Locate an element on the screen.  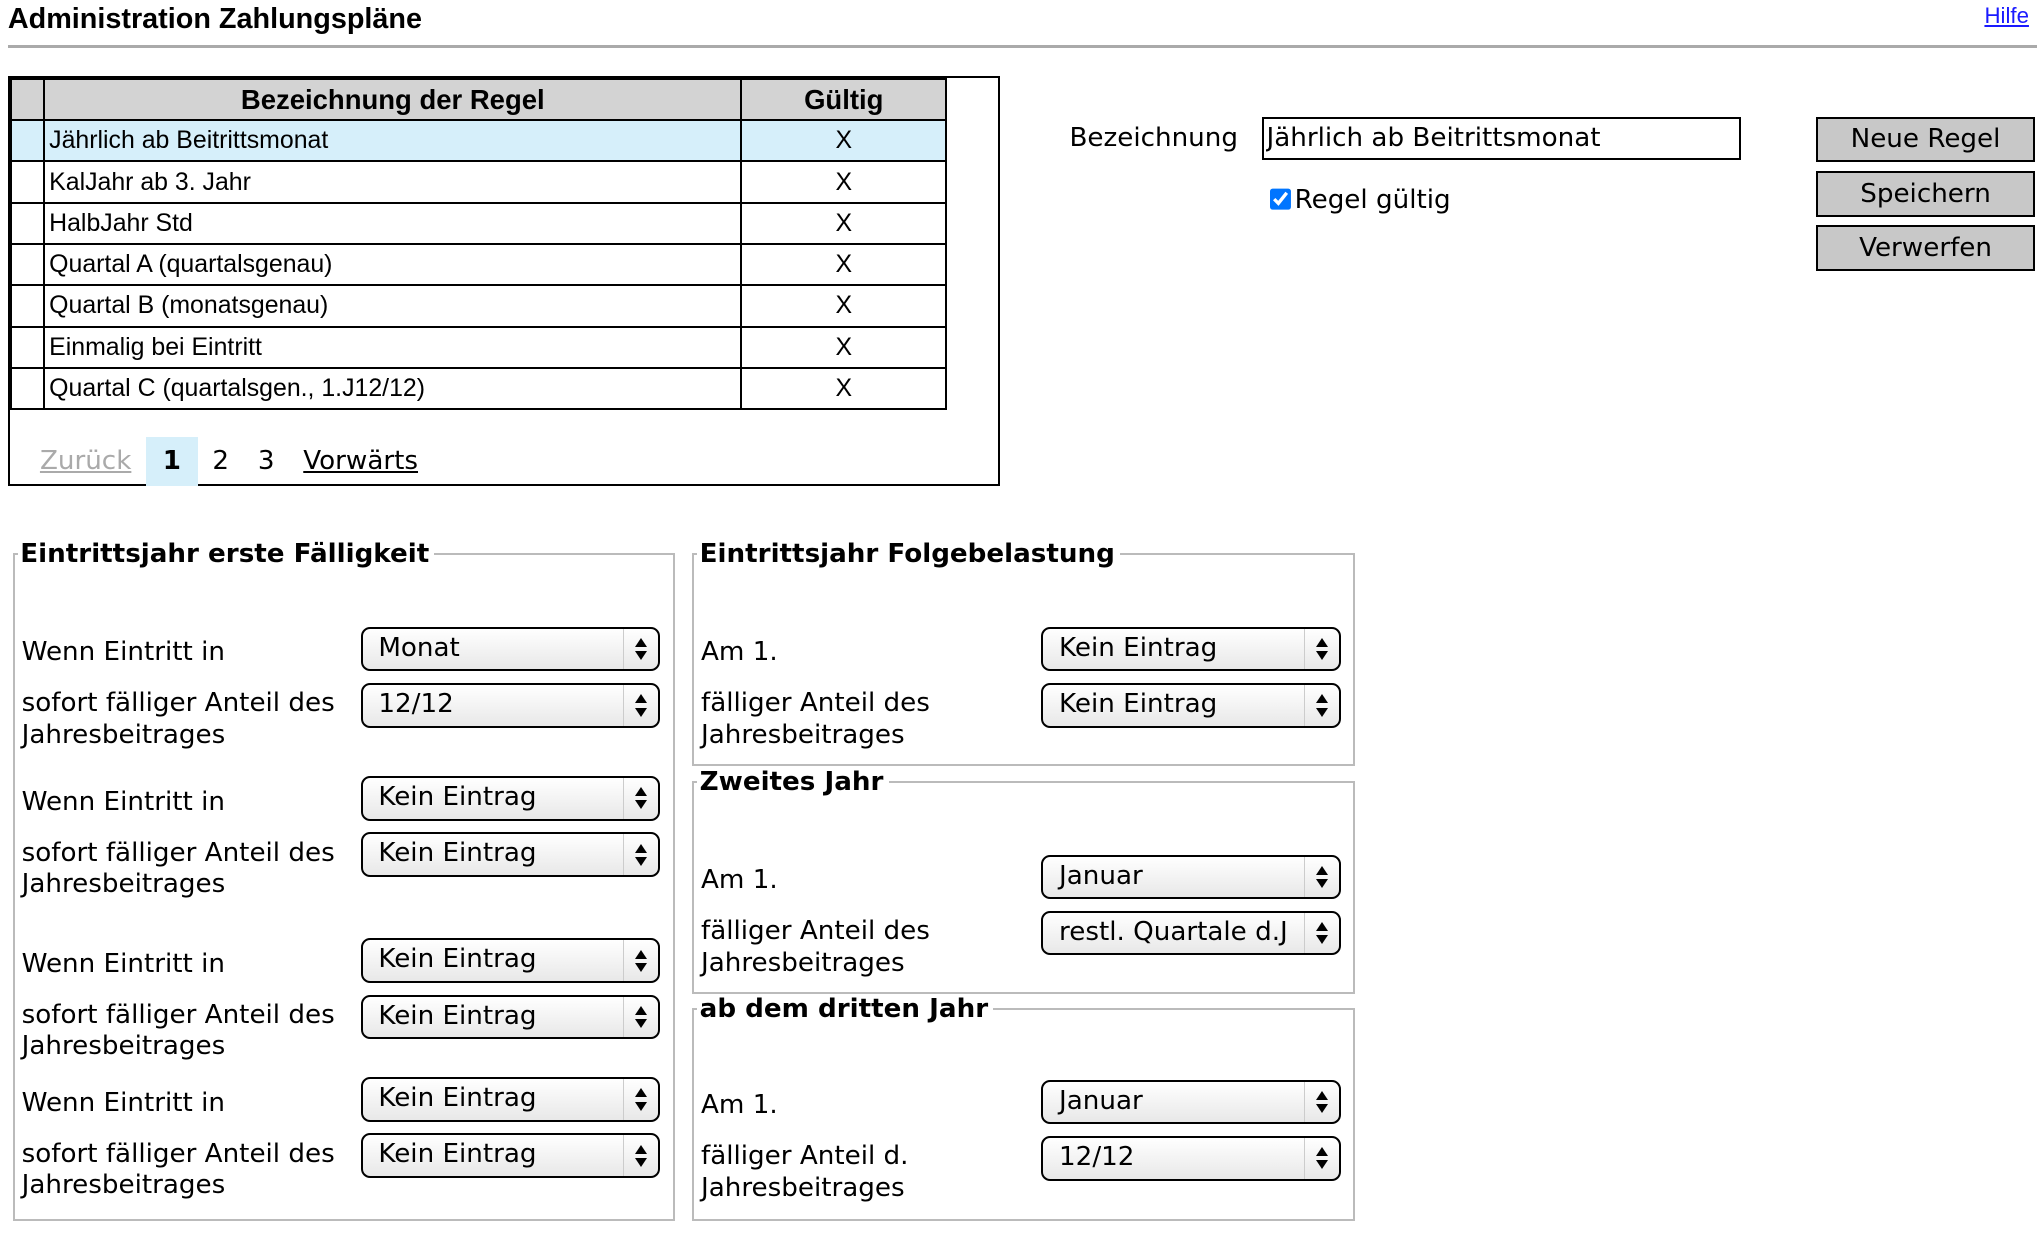
new-rule-button: Neue Regel is located at coordinates (1925, 139).